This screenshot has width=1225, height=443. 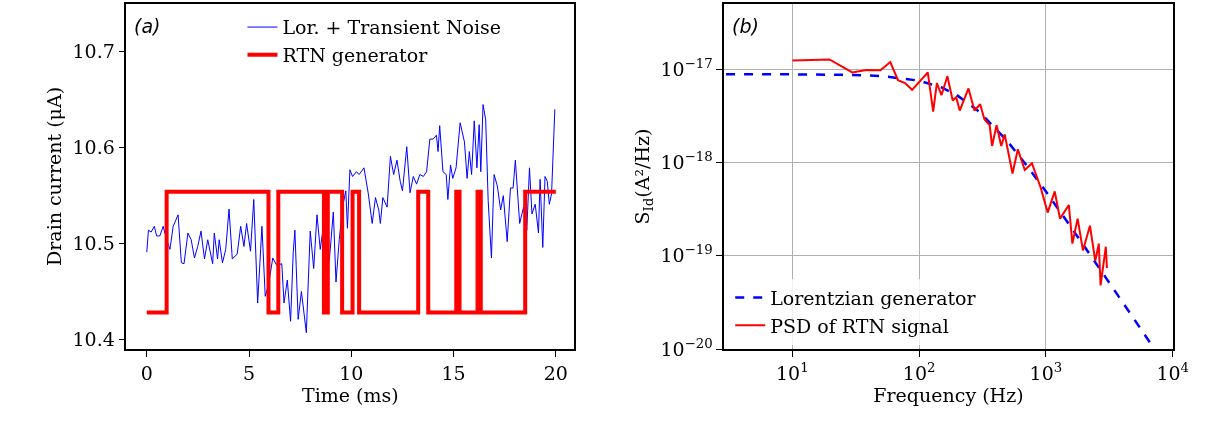 I want to click on y-tick-label: 10$^{−17}$, so click(x=686, y=67).